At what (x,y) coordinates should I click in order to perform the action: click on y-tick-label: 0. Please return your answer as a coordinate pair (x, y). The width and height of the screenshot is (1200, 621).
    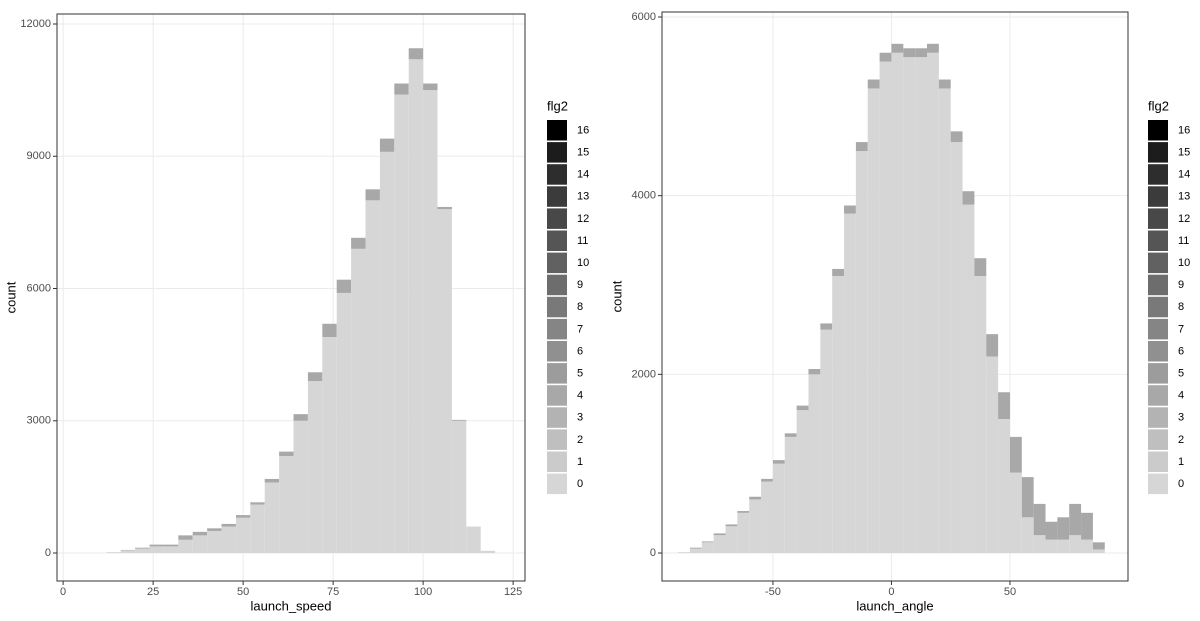
    Looking at the image, I should click on (653, 553).